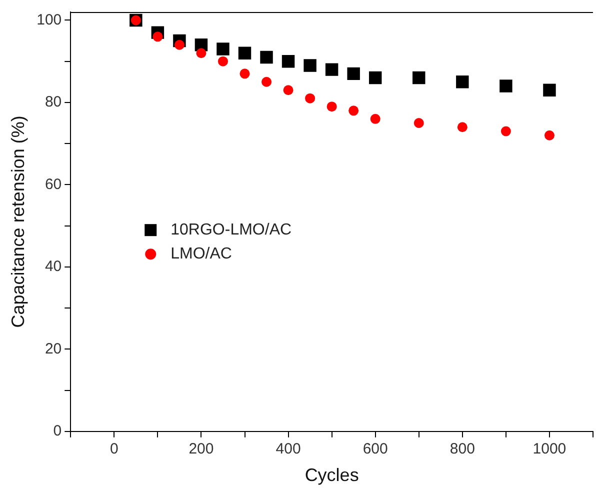  I want to click on y-tick-label: 0, so click(57, 431).